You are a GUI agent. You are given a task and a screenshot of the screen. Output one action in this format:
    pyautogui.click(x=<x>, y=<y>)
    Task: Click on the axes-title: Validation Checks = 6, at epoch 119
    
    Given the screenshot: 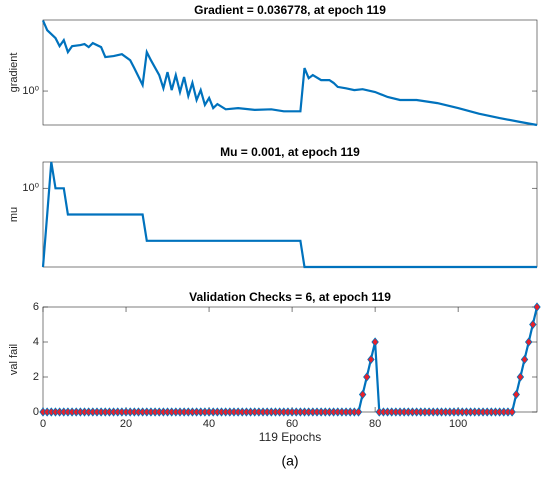 What is the action you would take?
    pyautogui.click(x=290, y=297)
    